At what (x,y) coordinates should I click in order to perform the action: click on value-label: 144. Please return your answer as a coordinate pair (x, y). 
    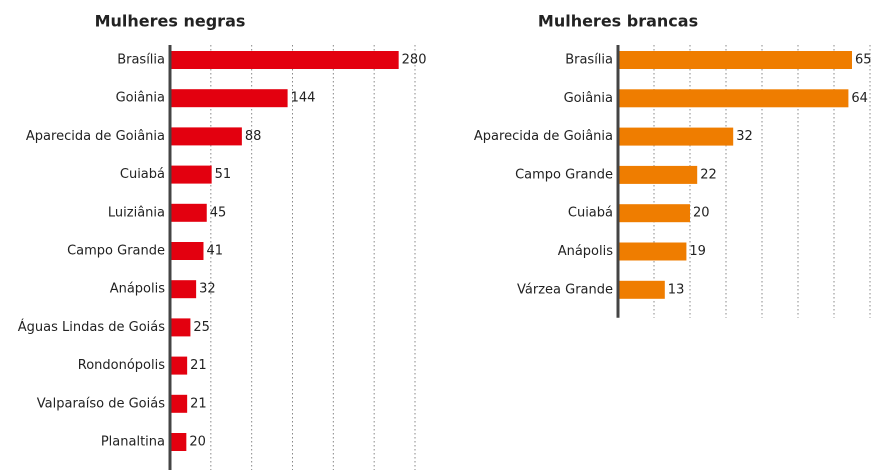
    Looking at the image, I should click on (303, 98).